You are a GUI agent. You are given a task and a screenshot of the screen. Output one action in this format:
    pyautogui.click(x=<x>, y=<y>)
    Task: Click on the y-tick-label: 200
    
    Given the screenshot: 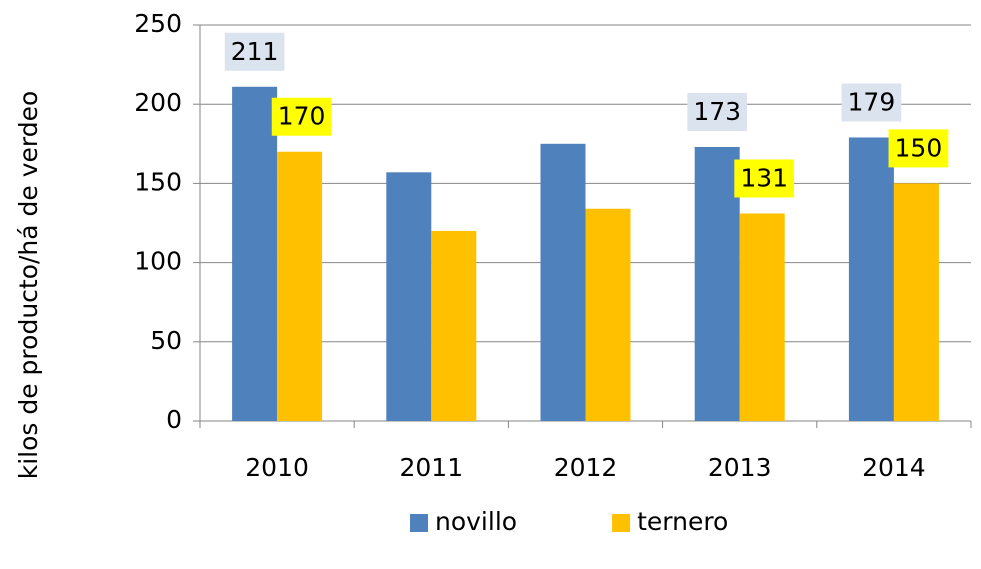 What is the action you would take?
    pyautogui.click(x=158, y=102)
    